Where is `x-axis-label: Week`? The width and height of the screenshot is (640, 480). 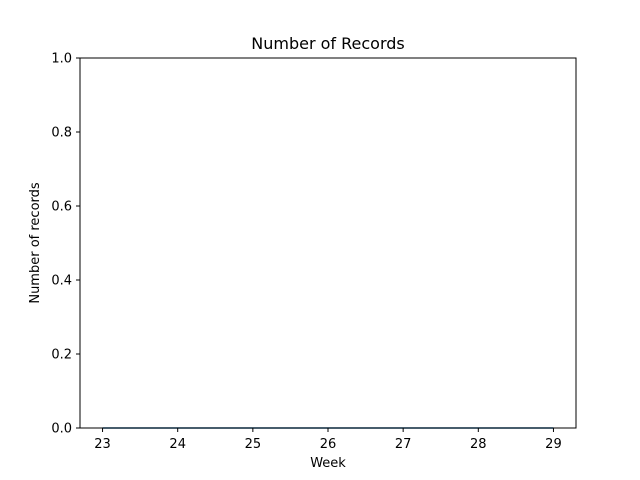 x-axis-label: Week is located at coordinates (328, 463).